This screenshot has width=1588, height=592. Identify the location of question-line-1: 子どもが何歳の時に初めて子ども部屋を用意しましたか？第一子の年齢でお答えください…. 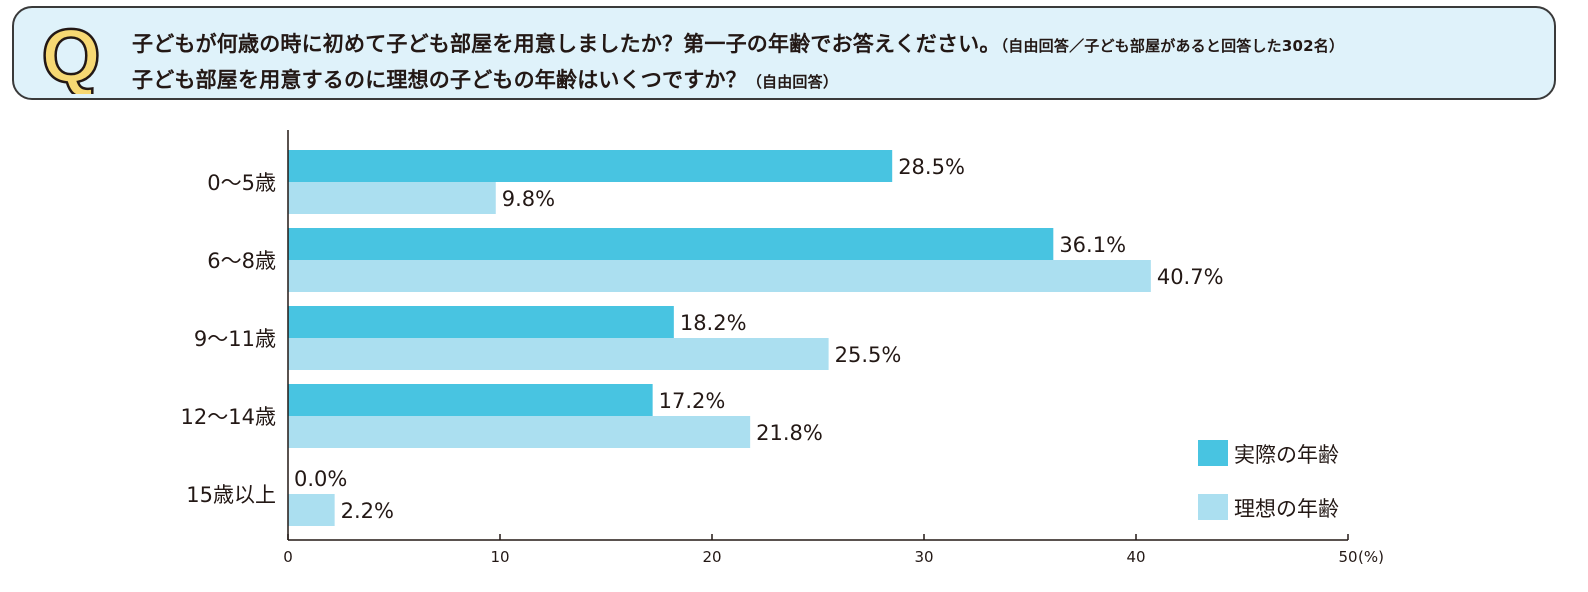
(738, 43).